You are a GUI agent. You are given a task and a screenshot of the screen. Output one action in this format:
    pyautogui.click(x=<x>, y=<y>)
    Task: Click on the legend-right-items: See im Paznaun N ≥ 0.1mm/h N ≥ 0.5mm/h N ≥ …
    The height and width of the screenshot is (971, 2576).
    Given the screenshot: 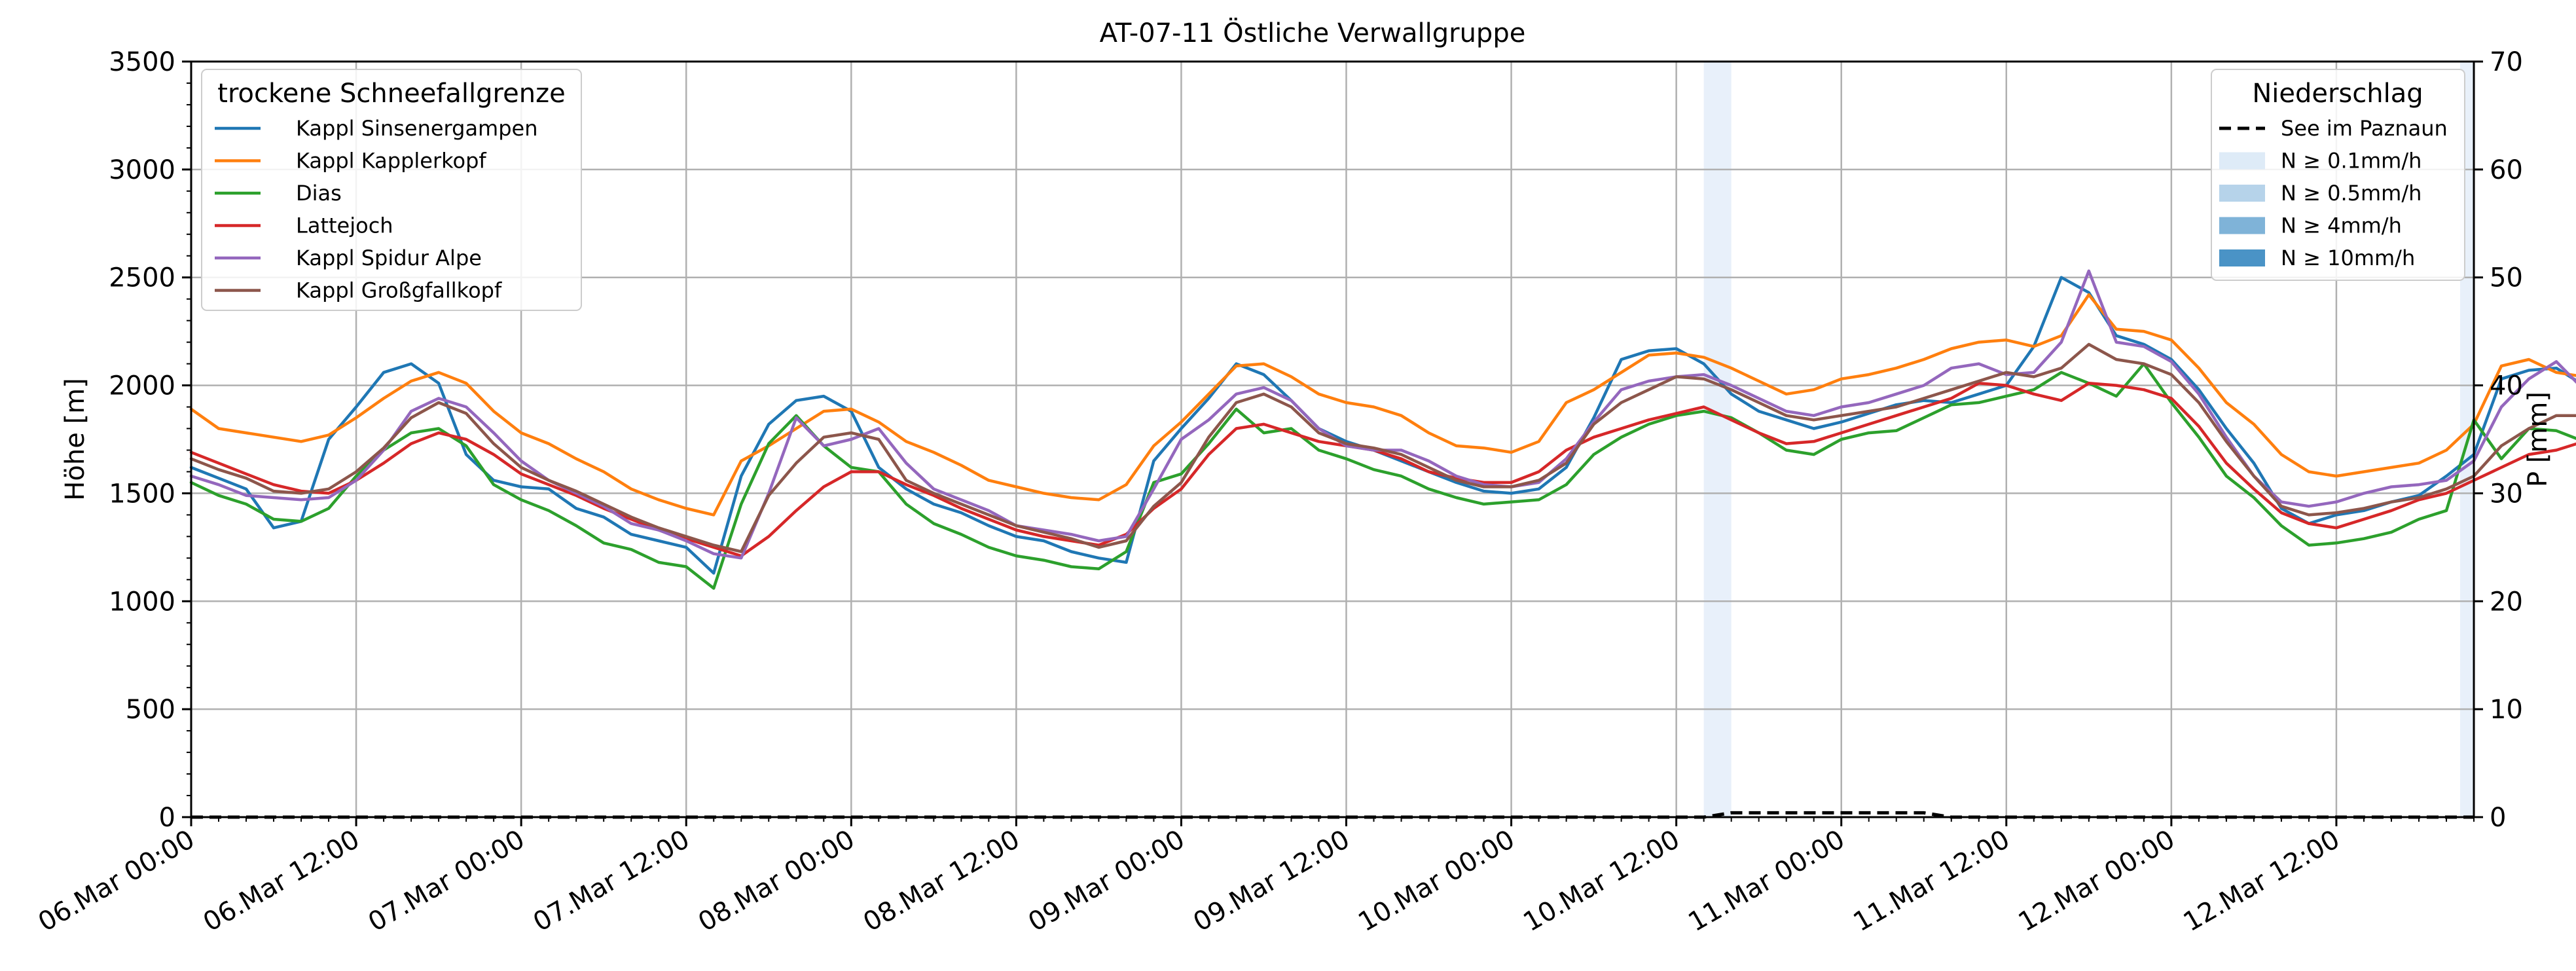 What is the action you would take?
    pyautogui.click(x=2333, y=193)
    